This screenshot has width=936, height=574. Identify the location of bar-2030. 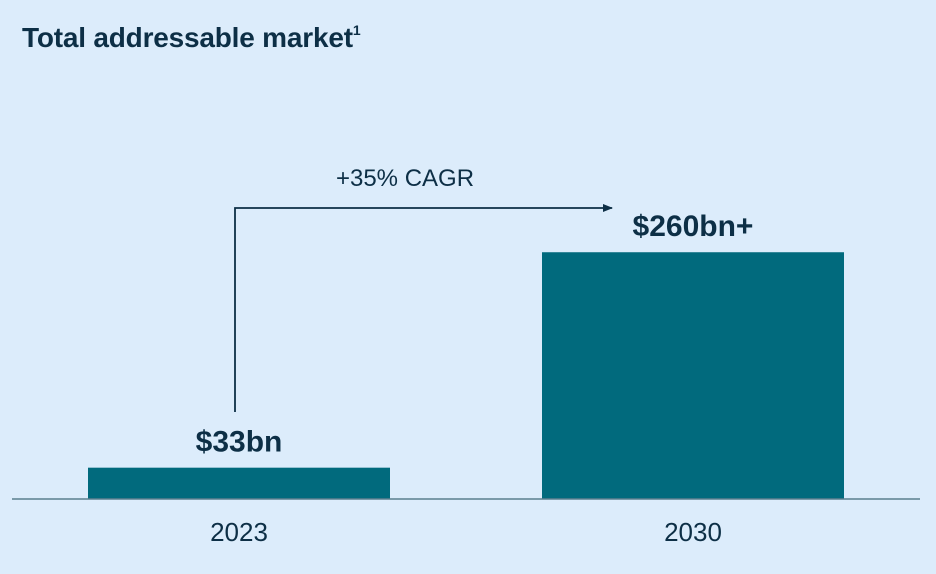
(693, 375).